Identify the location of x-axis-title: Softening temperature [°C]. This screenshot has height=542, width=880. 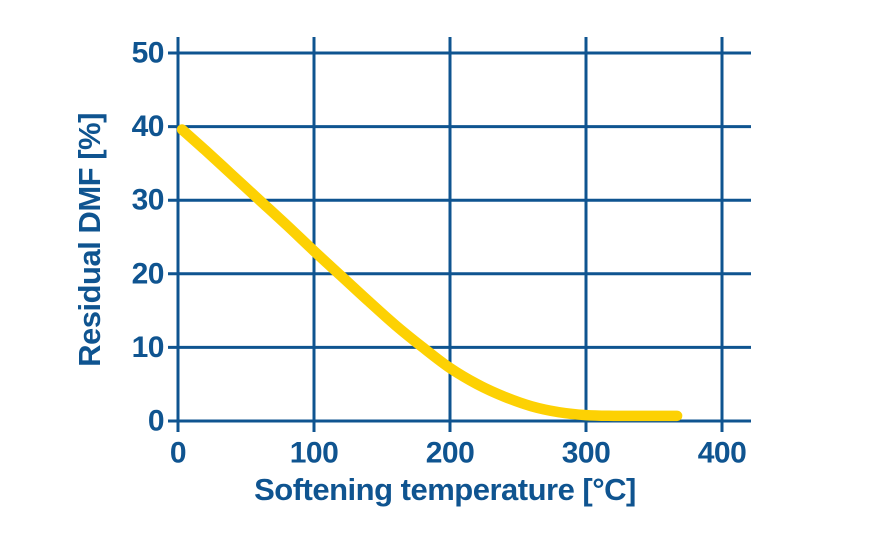
(445, 489).